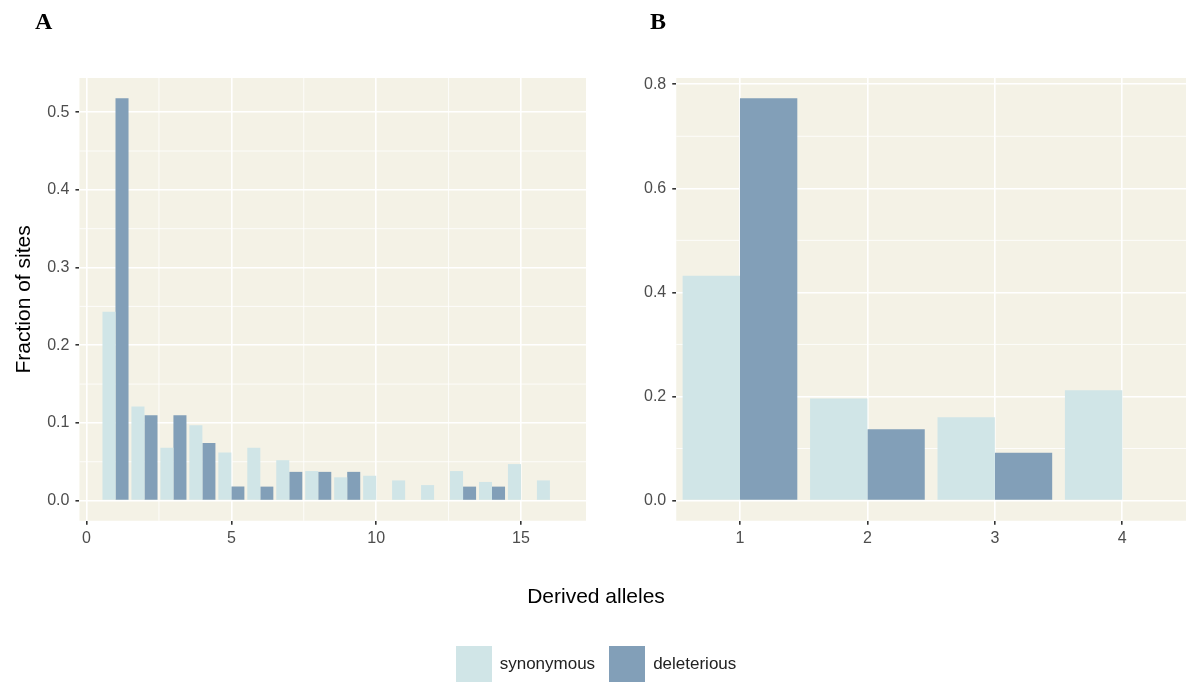 The image size is (1192, 683). What do you see at coordinates (58, 111) in the screenshot?
I see `y-tick-label: 0.5` at bounding box center [58, 111].